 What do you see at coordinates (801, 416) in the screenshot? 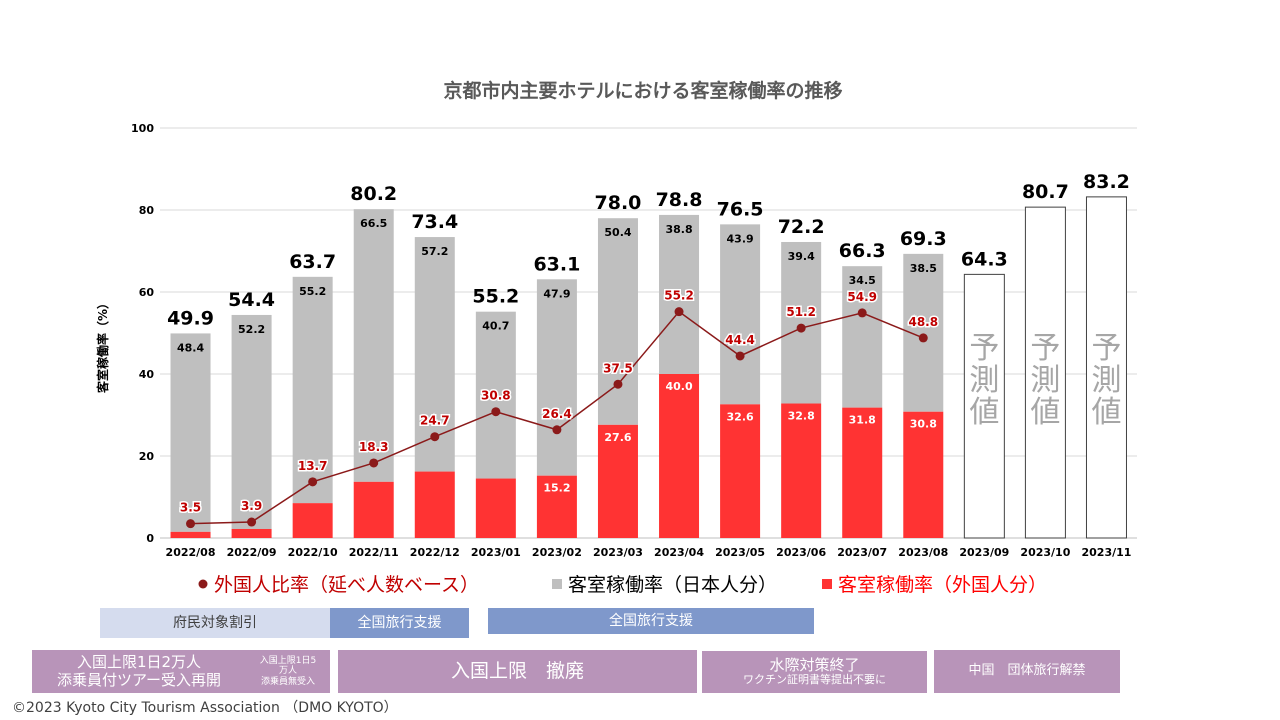
I see `foreign-value-label-10: 32.8` at bounding box center [801, 416].